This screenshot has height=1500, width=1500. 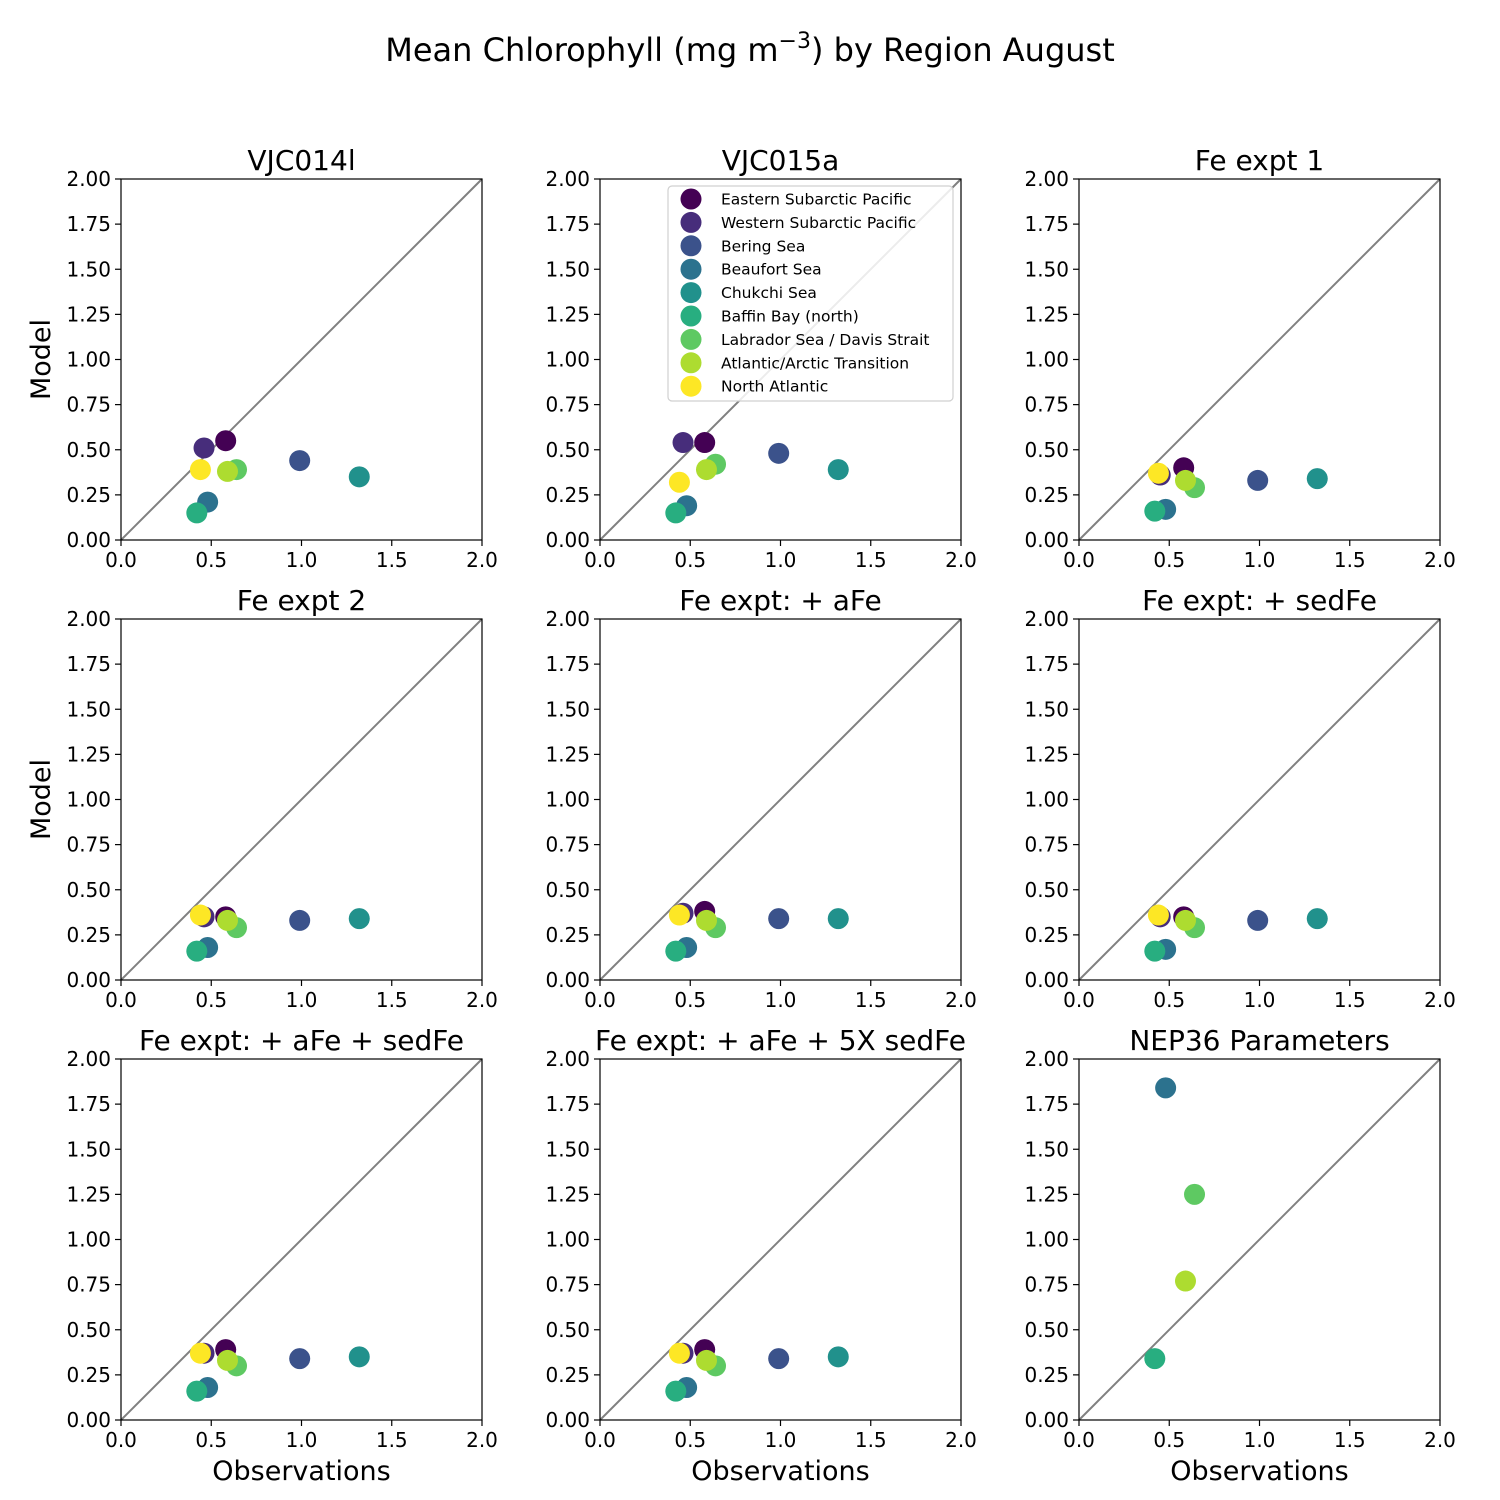 I want to click on panel-title: Fe expt 1, so click(x=1259, y=160).